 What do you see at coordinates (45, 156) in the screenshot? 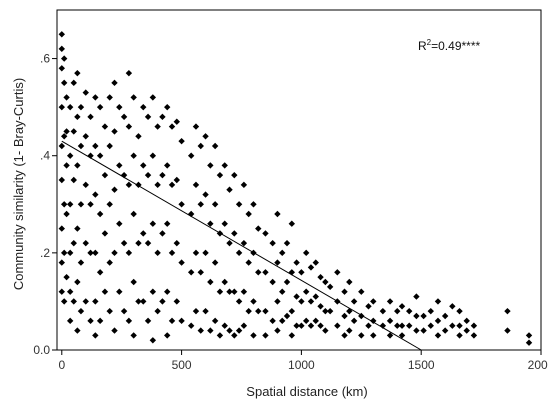
I see `y-tick-label: .4` at bounding box center [45, 156].